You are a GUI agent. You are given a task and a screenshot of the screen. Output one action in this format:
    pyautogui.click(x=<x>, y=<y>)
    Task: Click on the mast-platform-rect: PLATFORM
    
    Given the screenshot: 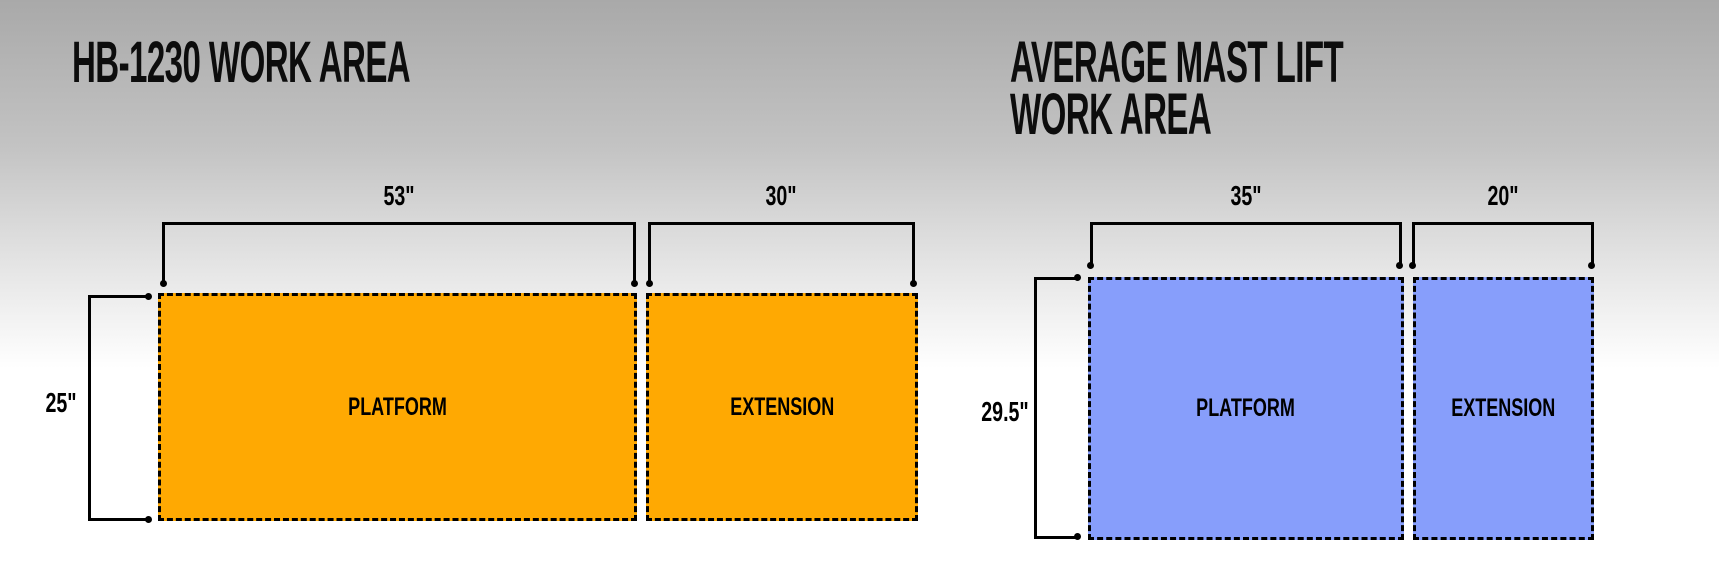 What is the action you would take?
    pyautogui.click(x=1246, y=408)
    